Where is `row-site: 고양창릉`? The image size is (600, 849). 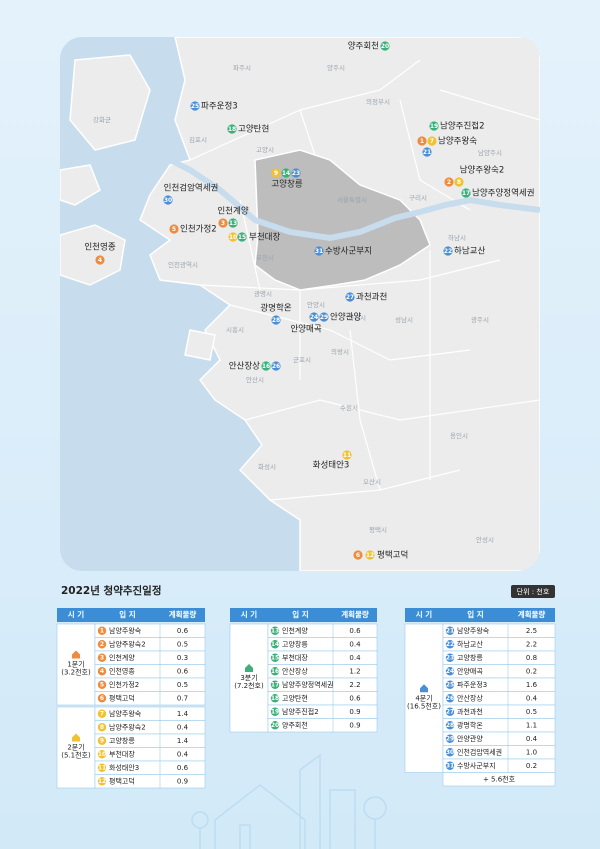 row-site: 고양창릉 is located at coordinates (295, 644).